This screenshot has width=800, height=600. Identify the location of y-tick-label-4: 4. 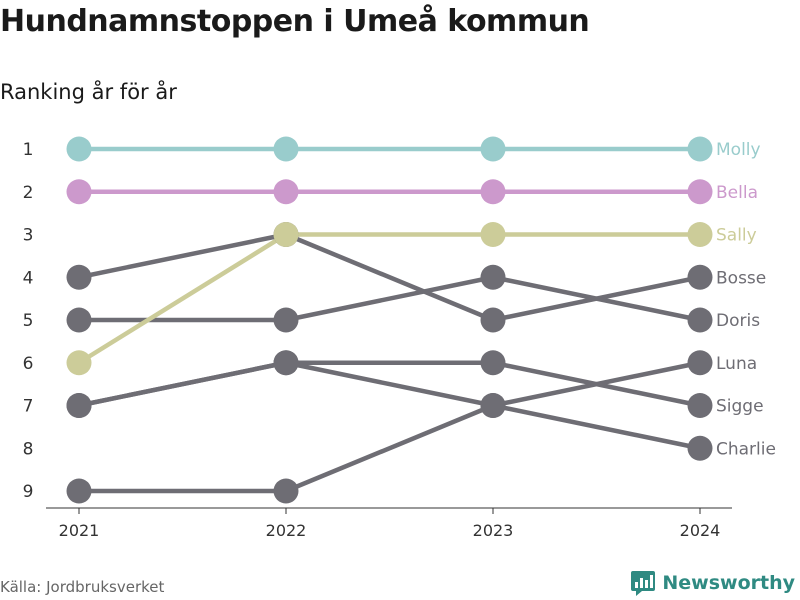
(28, 278).